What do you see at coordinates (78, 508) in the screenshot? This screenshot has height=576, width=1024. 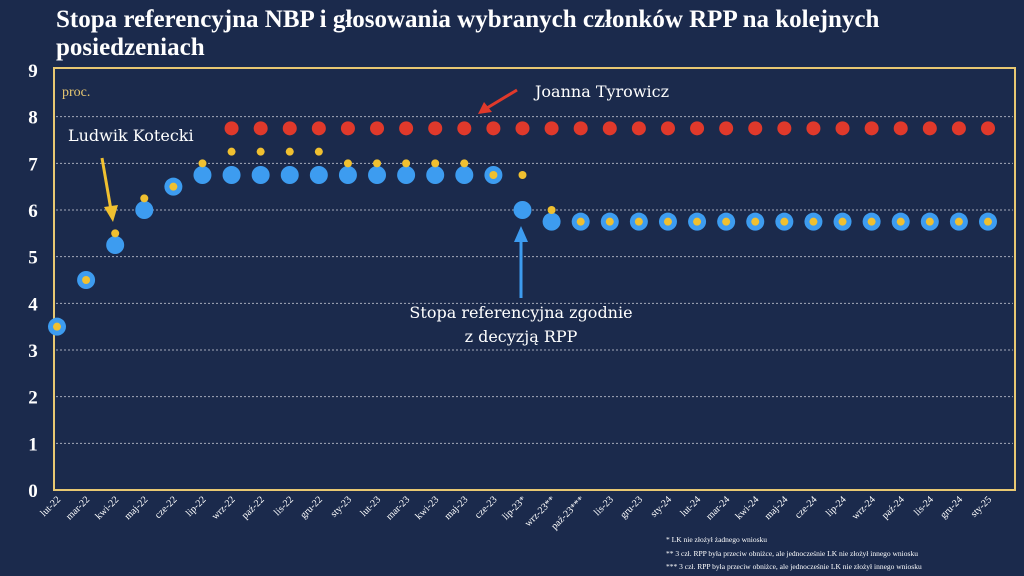 I see `x-tick-label: mar-22` at bounding box center [78, 508].